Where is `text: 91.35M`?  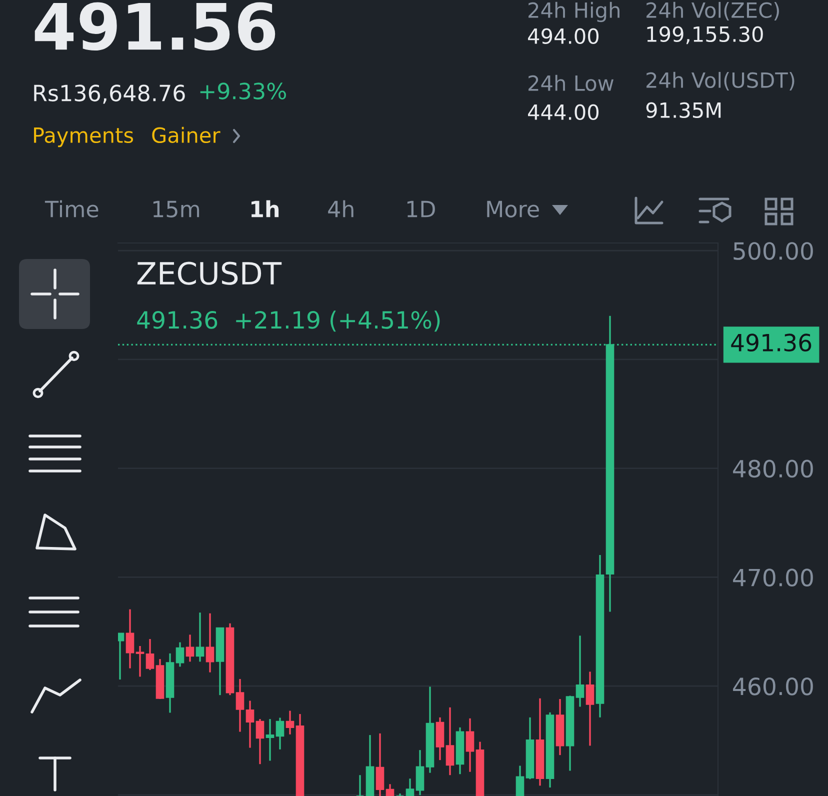 text: 91.35M is located at coordinates (683, 110).